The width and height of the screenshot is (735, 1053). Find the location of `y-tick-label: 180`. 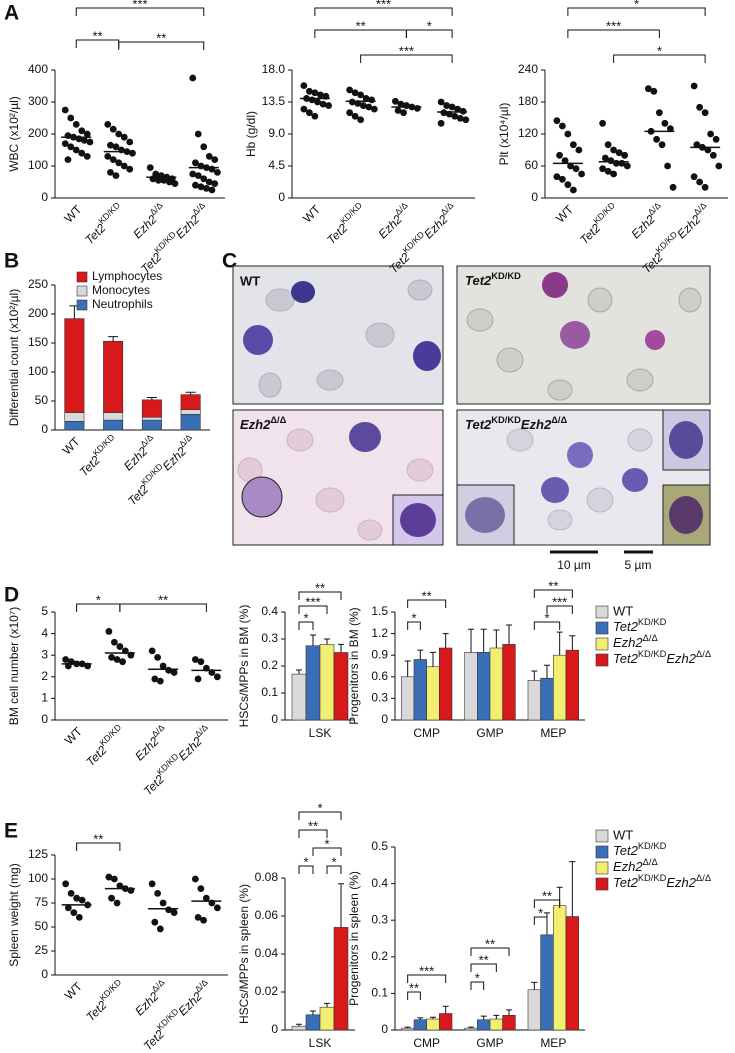

y-tick-label: 180 is located at coordinates (528, 101).